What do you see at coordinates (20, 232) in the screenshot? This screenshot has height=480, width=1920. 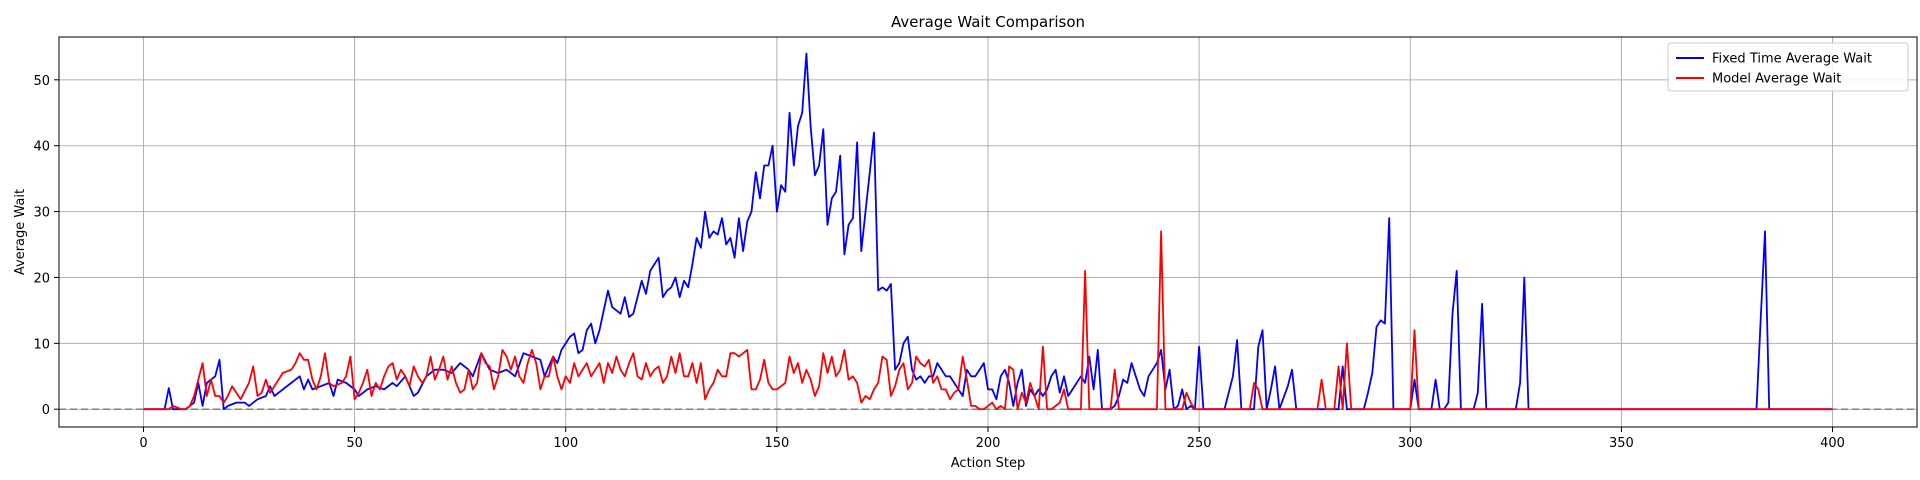 I see `y-axis-label: Average Wait` at bounding box center [20, 232].